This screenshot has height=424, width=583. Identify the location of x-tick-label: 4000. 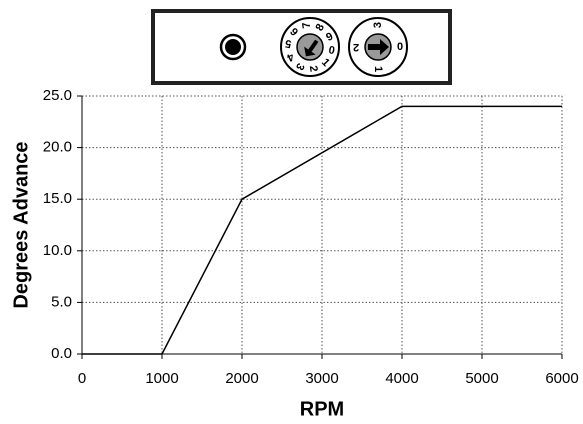
(401, 378).